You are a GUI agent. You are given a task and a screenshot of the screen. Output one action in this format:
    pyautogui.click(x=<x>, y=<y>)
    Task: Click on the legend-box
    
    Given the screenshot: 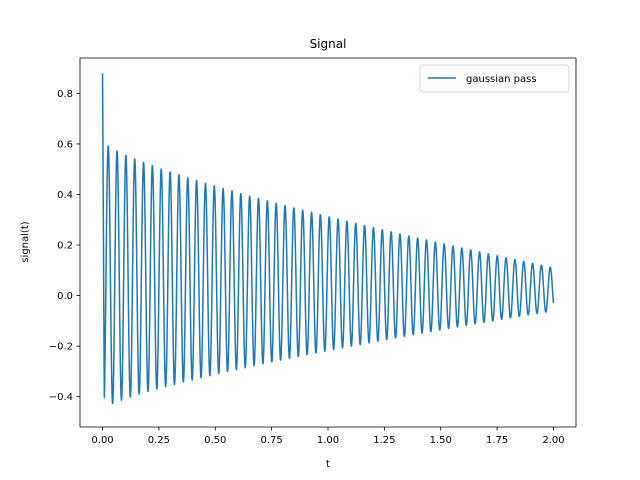 What is the action you would take?
    pyautogui.click(x=494, y=78)
    